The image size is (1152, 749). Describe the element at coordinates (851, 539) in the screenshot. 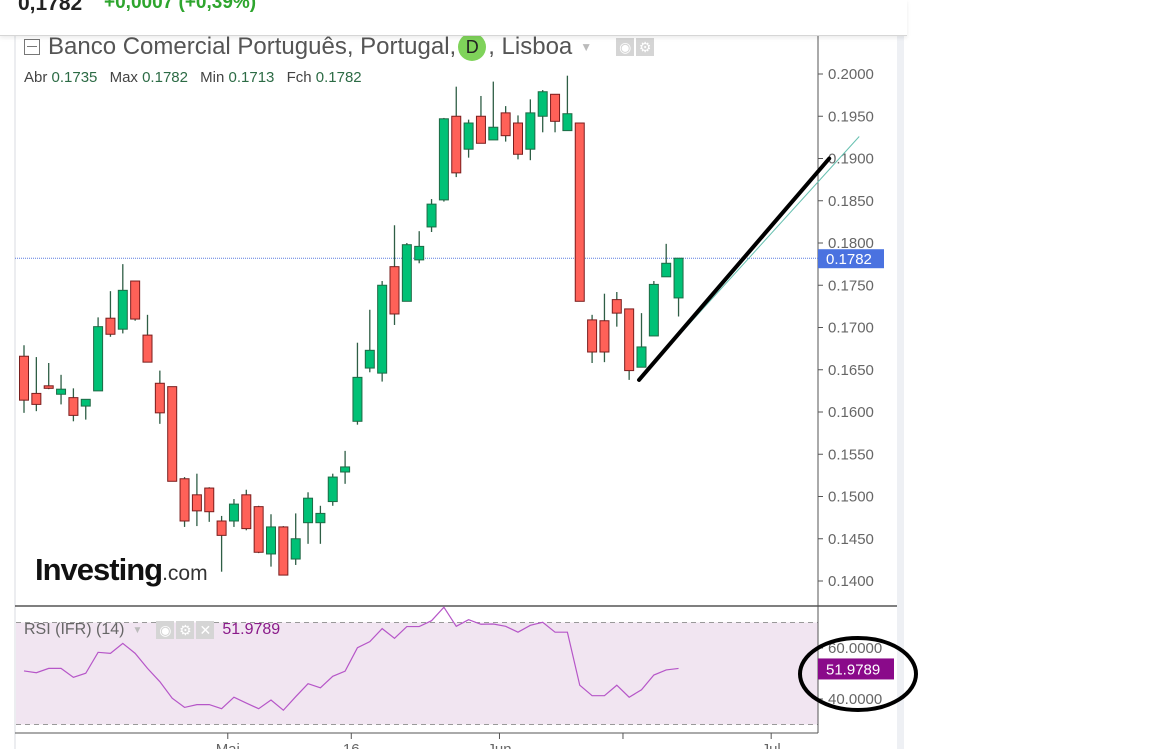

I see `price-tick-label: 0.1450` at that location.